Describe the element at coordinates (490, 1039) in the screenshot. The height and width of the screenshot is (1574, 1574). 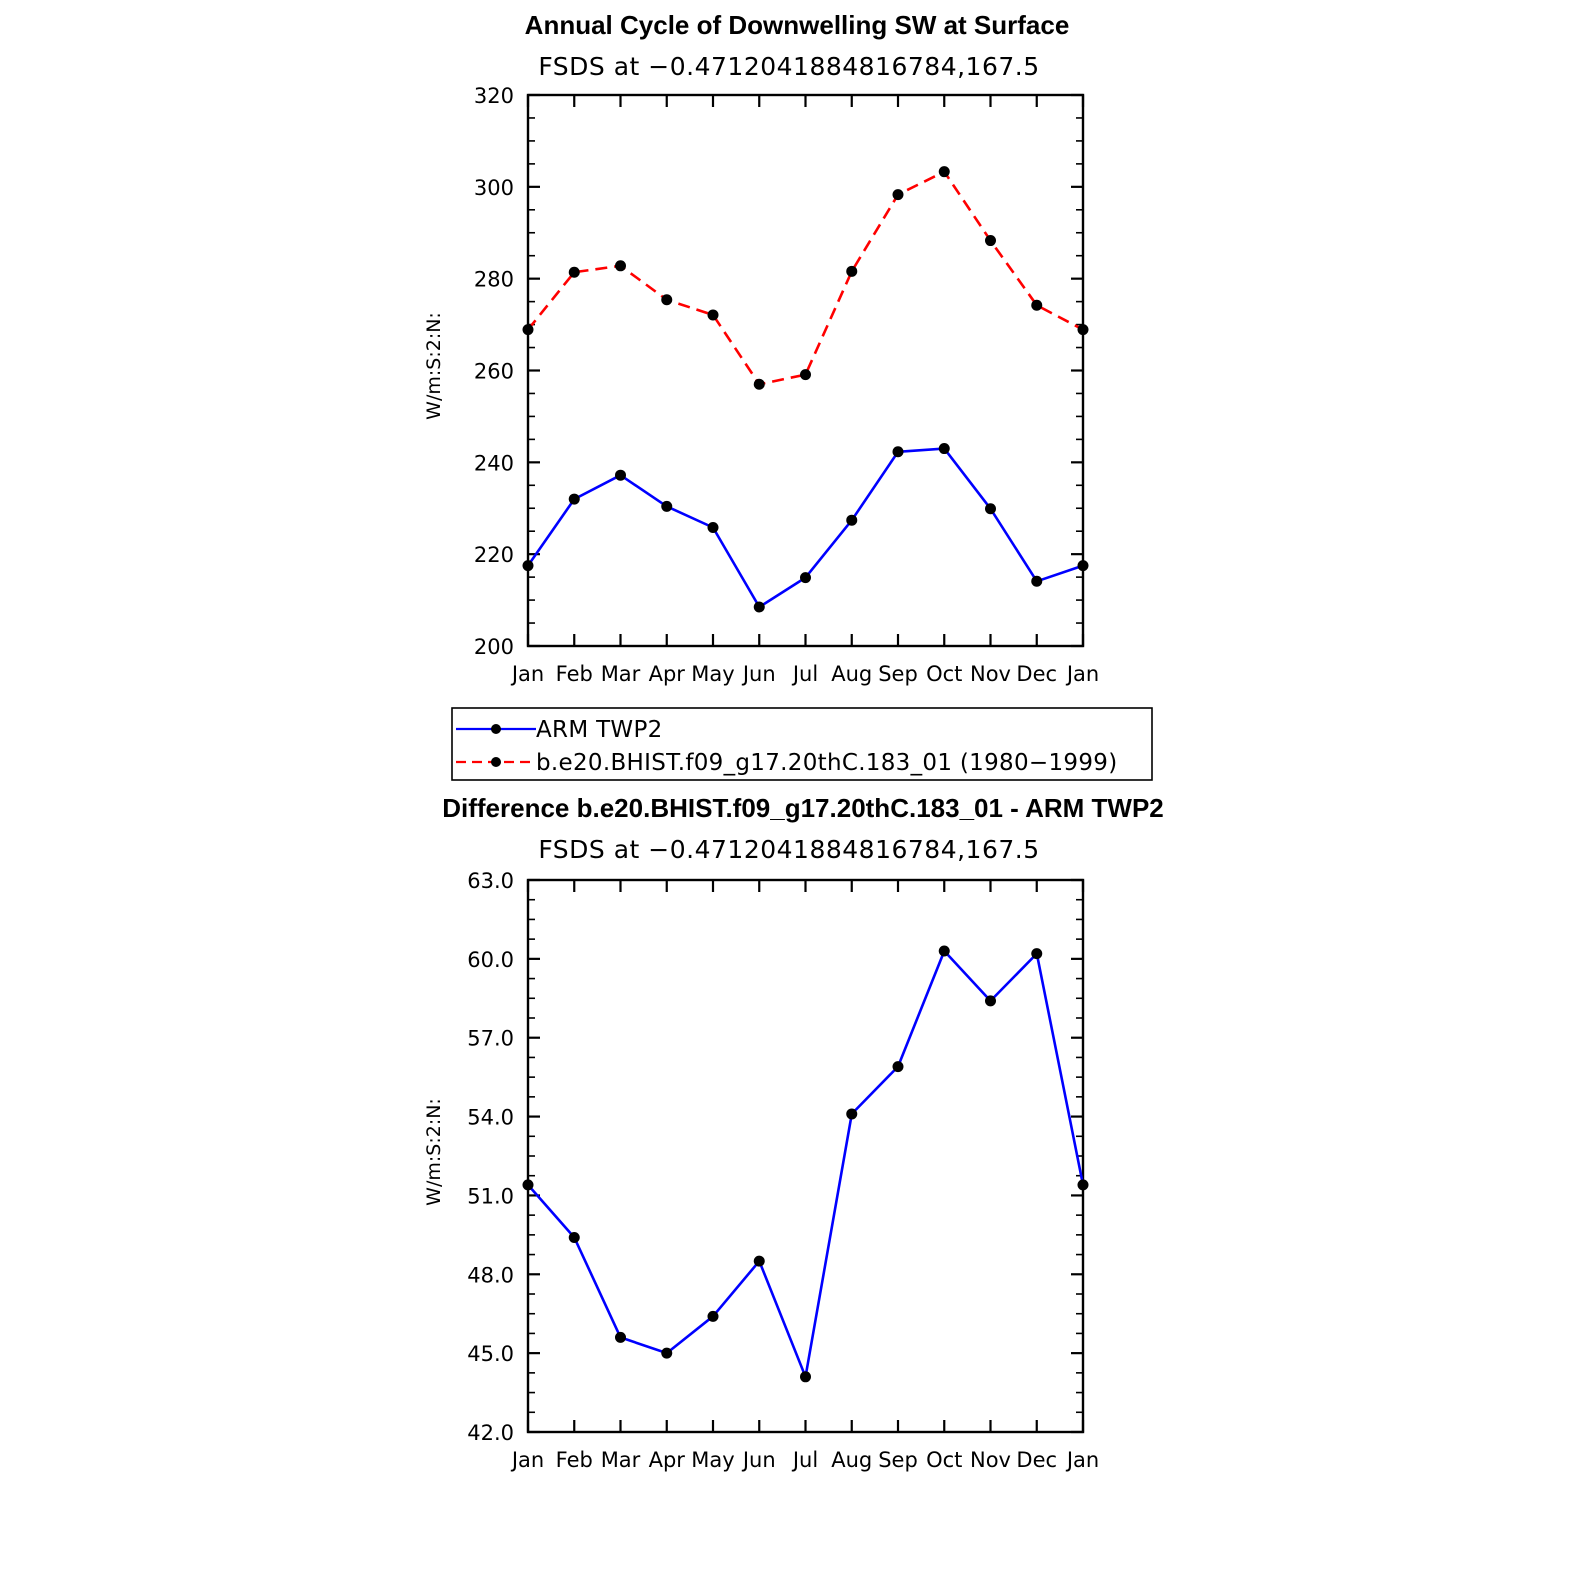
I see `y-tick-label: 57.0` at that location.